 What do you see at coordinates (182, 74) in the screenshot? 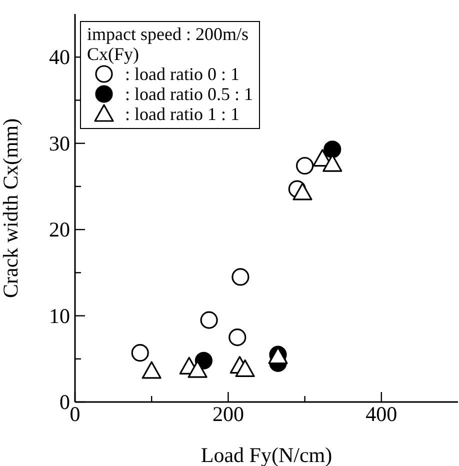
I see `legend-label: : load ratio 0 : 1` at bounding box center [182, 74].